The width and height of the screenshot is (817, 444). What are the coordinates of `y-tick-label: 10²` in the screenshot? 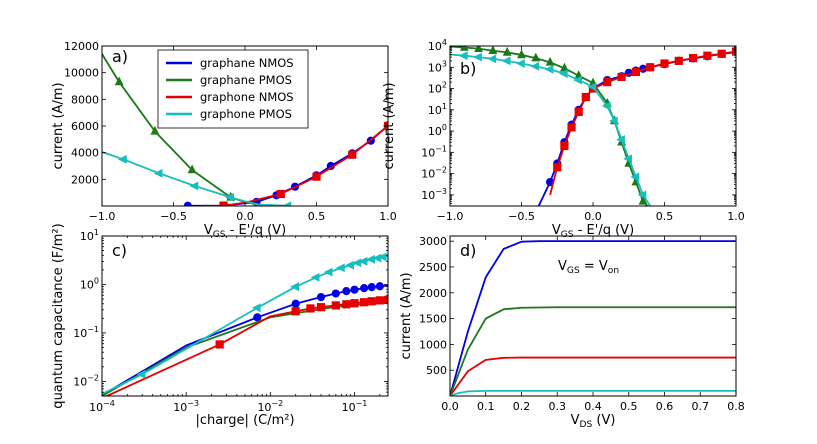 It's located at (437, 88).